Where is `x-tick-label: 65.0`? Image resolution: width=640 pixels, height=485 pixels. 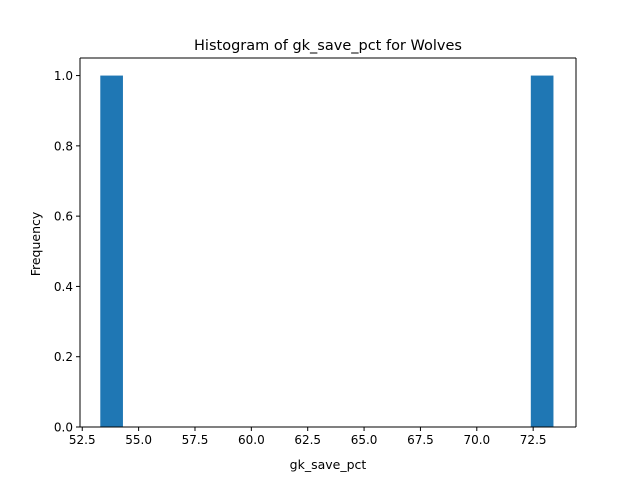
x-tick-label: 65.0 is located at coordinates (364, 440).